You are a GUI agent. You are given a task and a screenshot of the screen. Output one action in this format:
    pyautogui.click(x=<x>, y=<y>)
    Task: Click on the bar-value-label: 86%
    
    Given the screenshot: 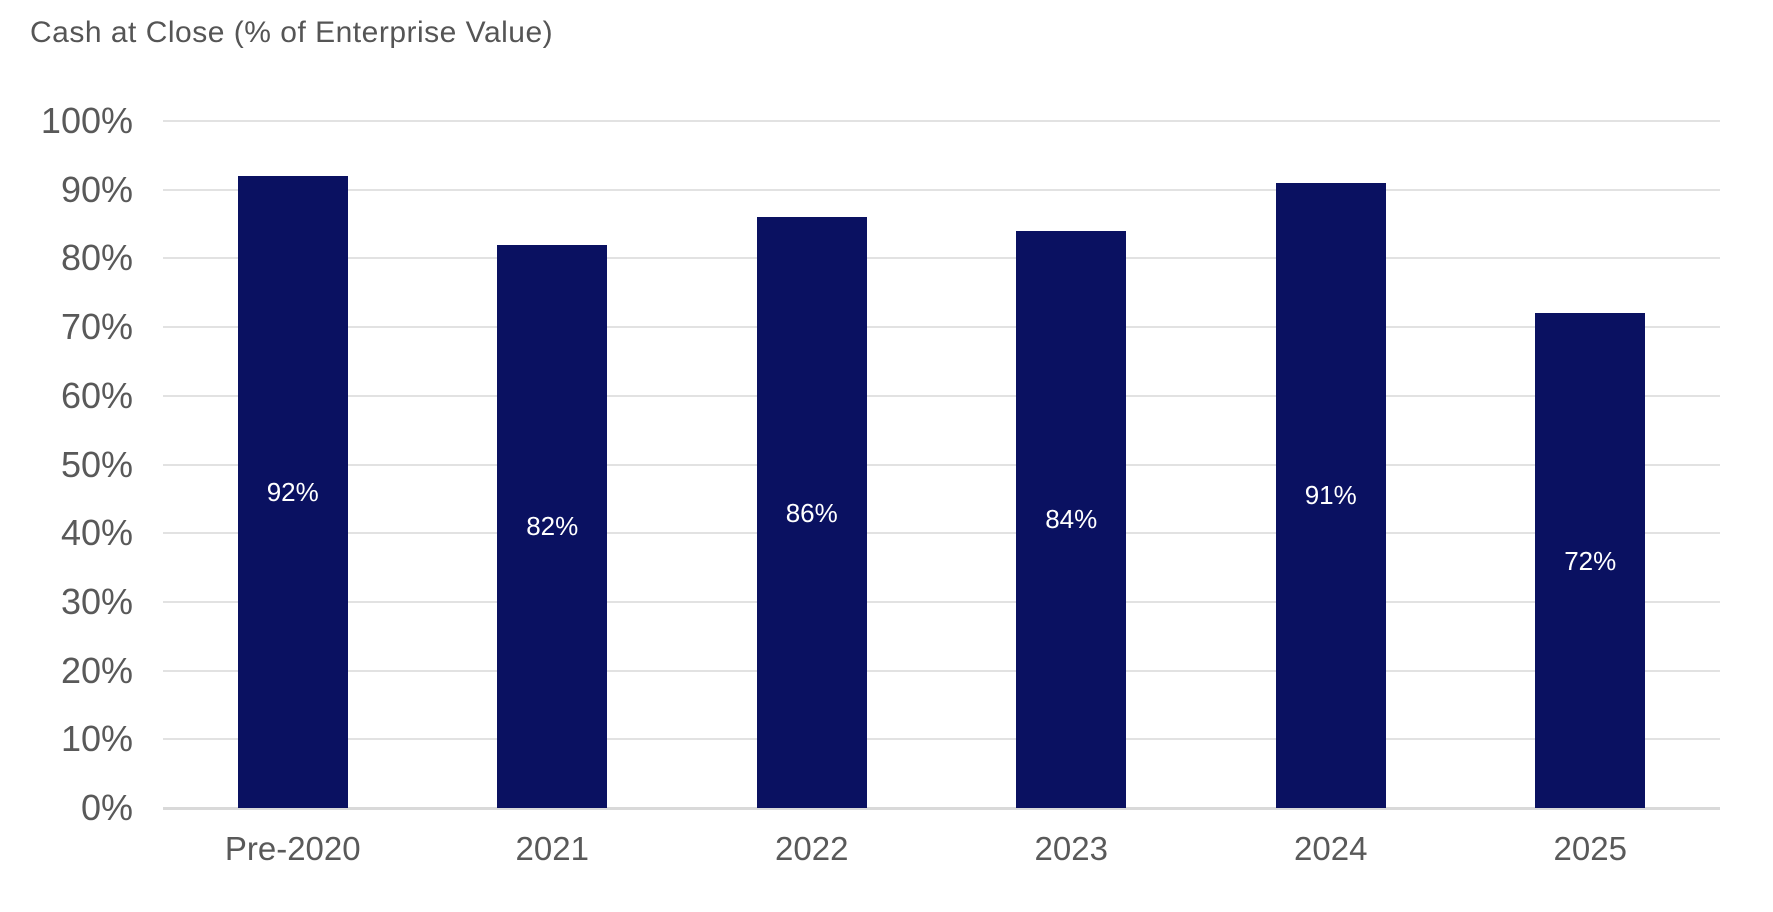 What is the action you would take?
    pyautogui.click(x=811, y=512)
    